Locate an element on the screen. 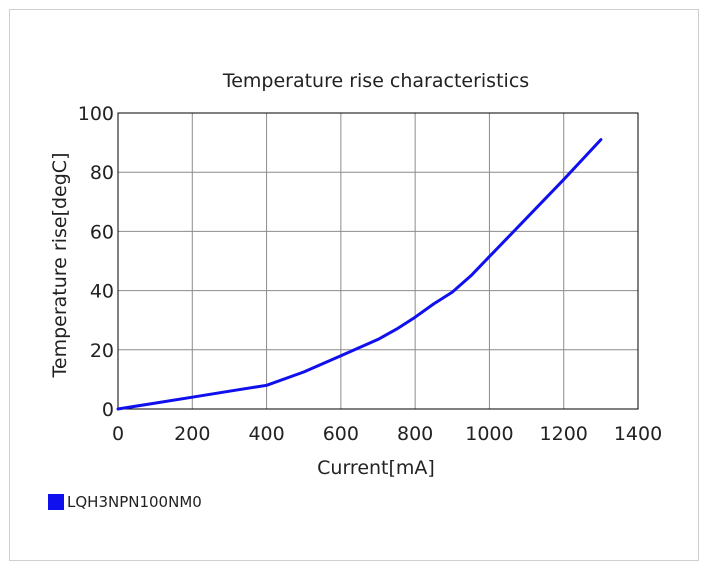 This screenshot has width=709, height=567. legend-label: LQH3NPN100NM0 is located at coordinates (134, 502).